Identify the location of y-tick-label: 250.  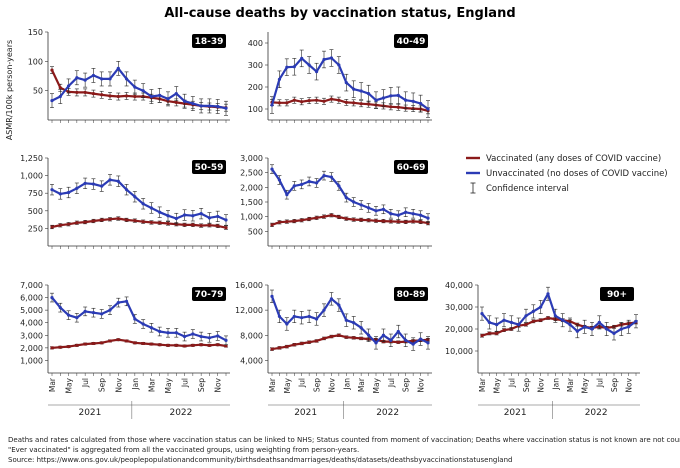
(35, 228).